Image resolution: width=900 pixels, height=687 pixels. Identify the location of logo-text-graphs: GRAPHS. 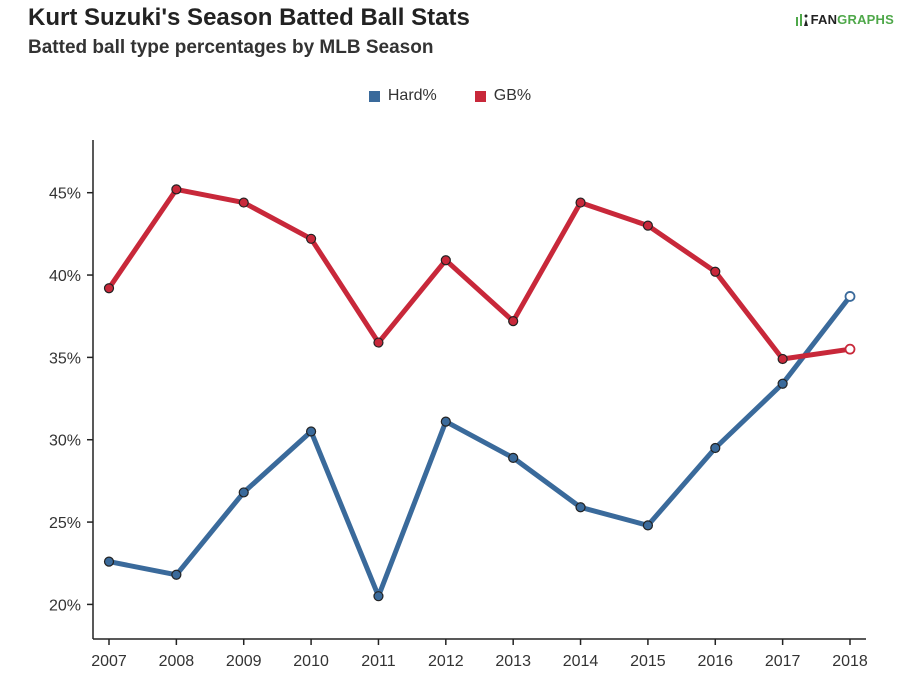
(865, 19).